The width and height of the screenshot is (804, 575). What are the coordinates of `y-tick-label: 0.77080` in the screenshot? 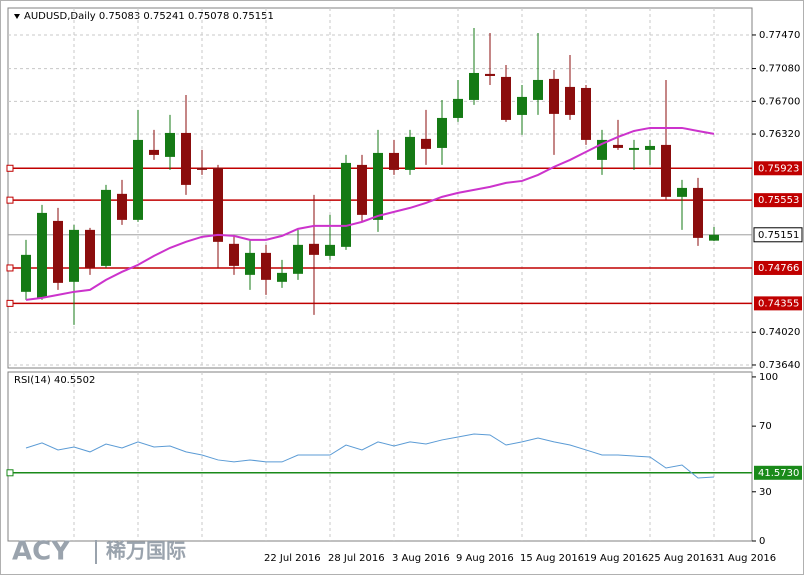 It's located at (779, 69).